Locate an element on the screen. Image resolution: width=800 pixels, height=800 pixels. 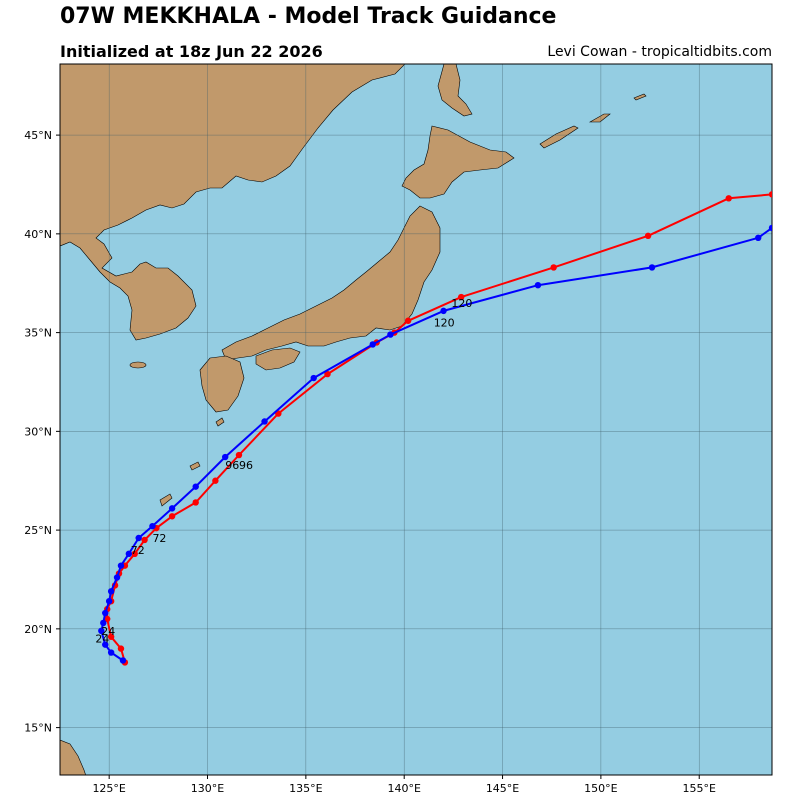
lat-tick-label: 15°N is located at coordinates (38, 728).